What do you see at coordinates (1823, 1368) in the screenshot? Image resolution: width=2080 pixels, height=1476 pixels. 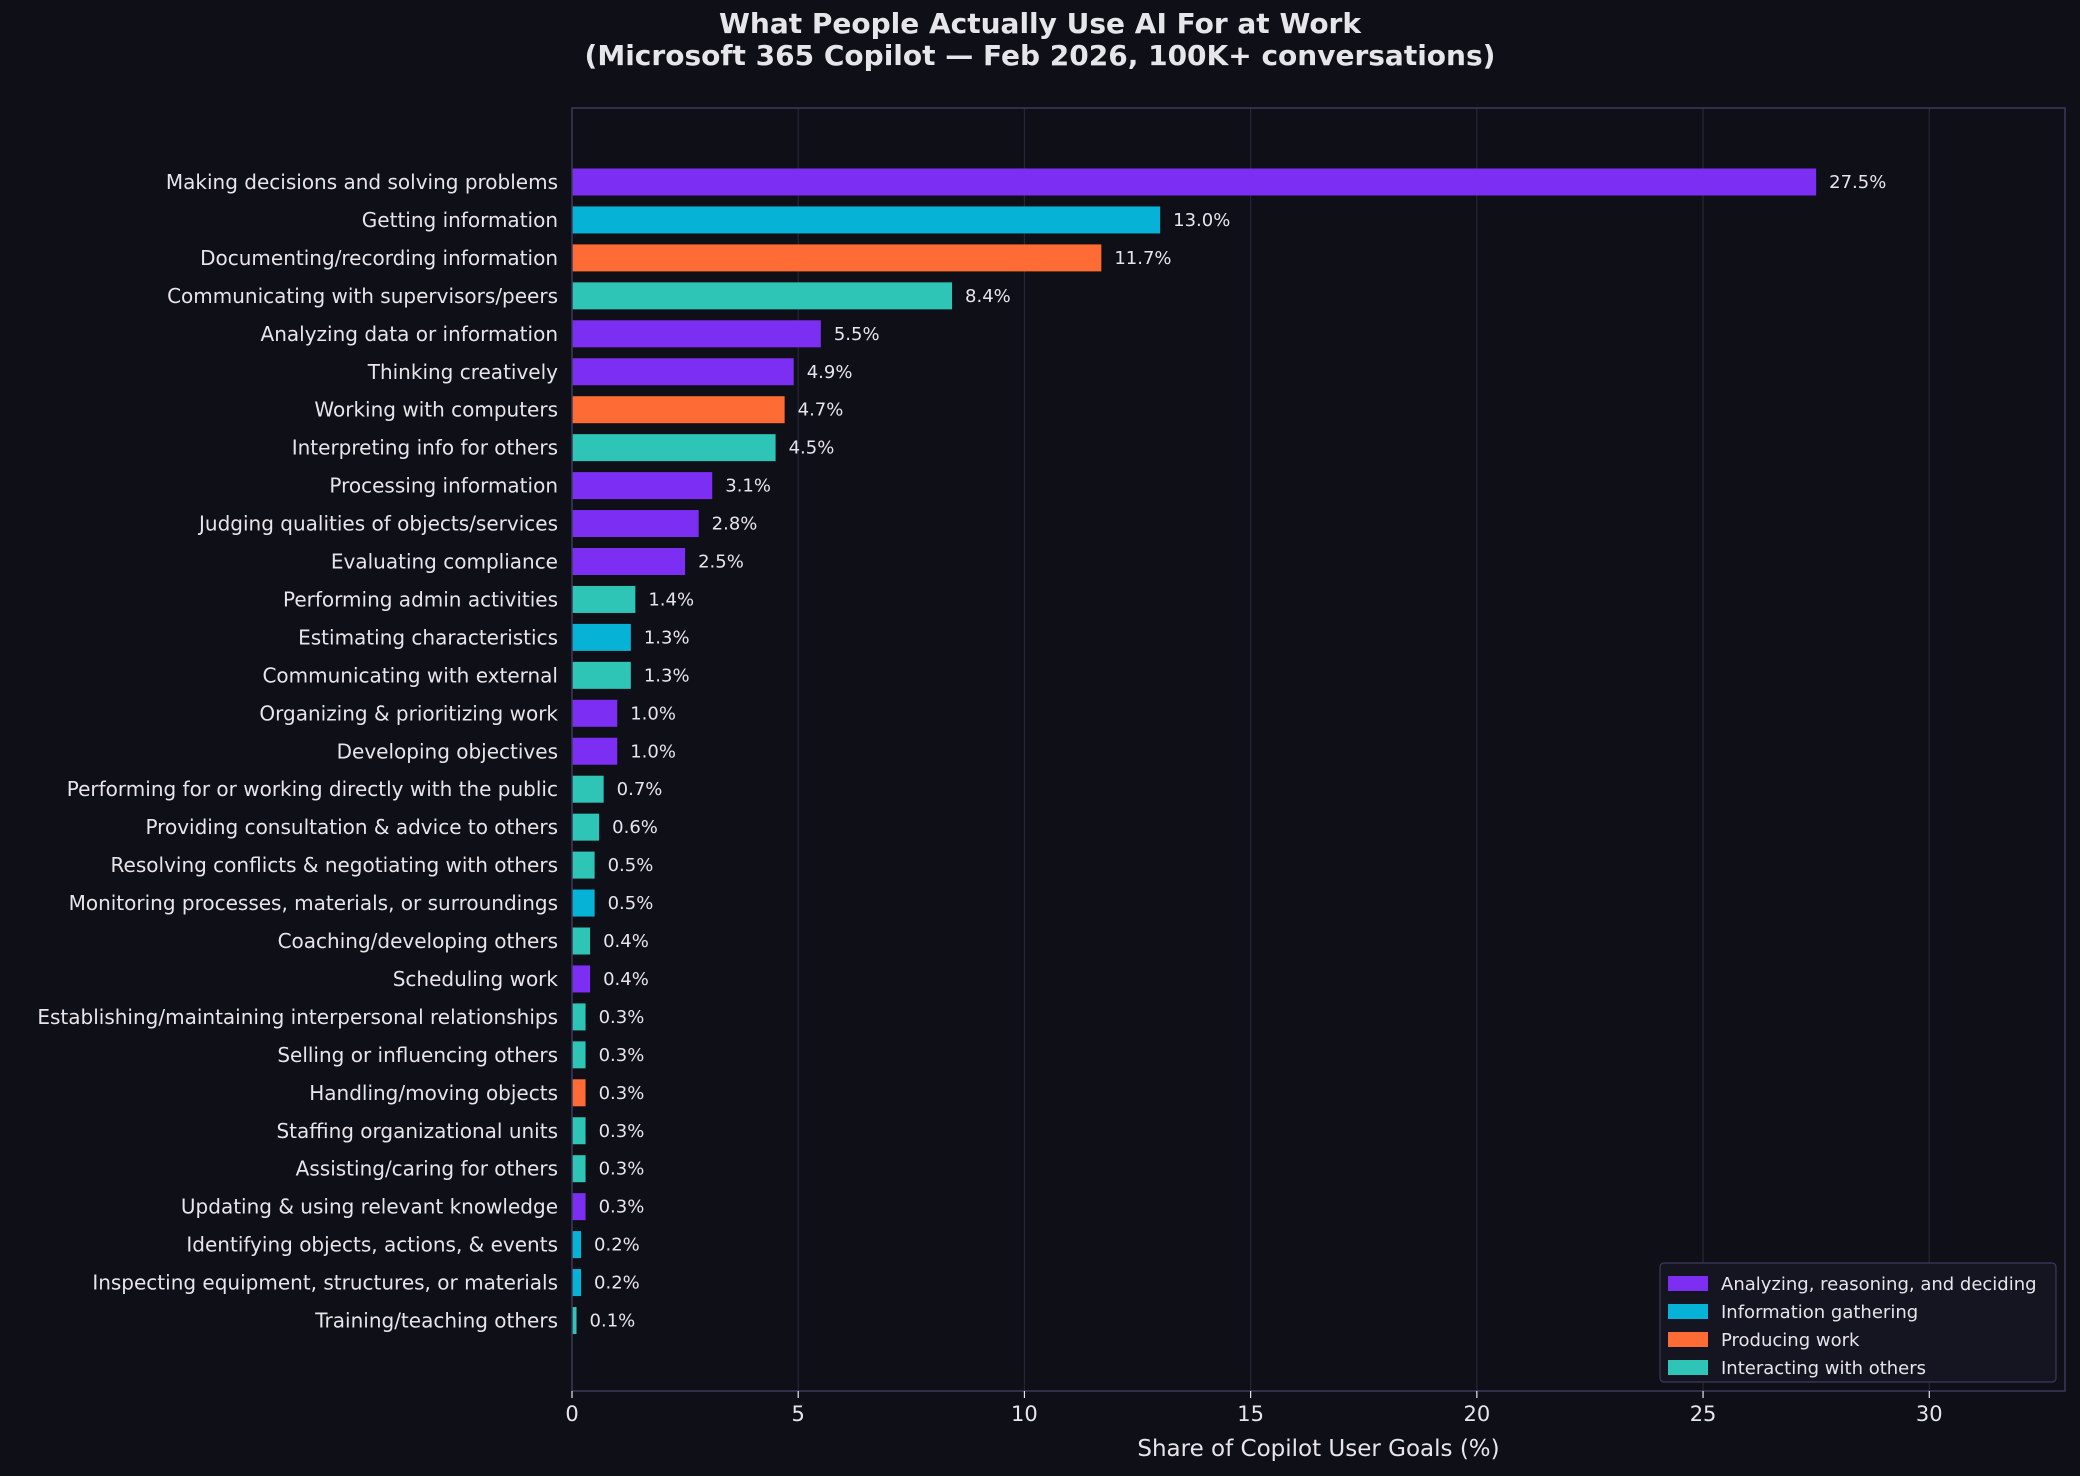 I see `legend-label: Interacting with others` at bounding box center [1823, 1368].